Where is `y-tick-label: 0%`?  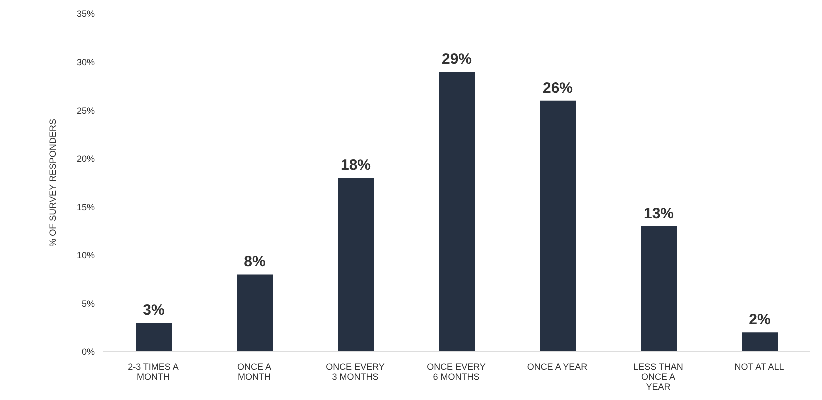
y-tick-label: 0% is located at coordinates (88, 352).